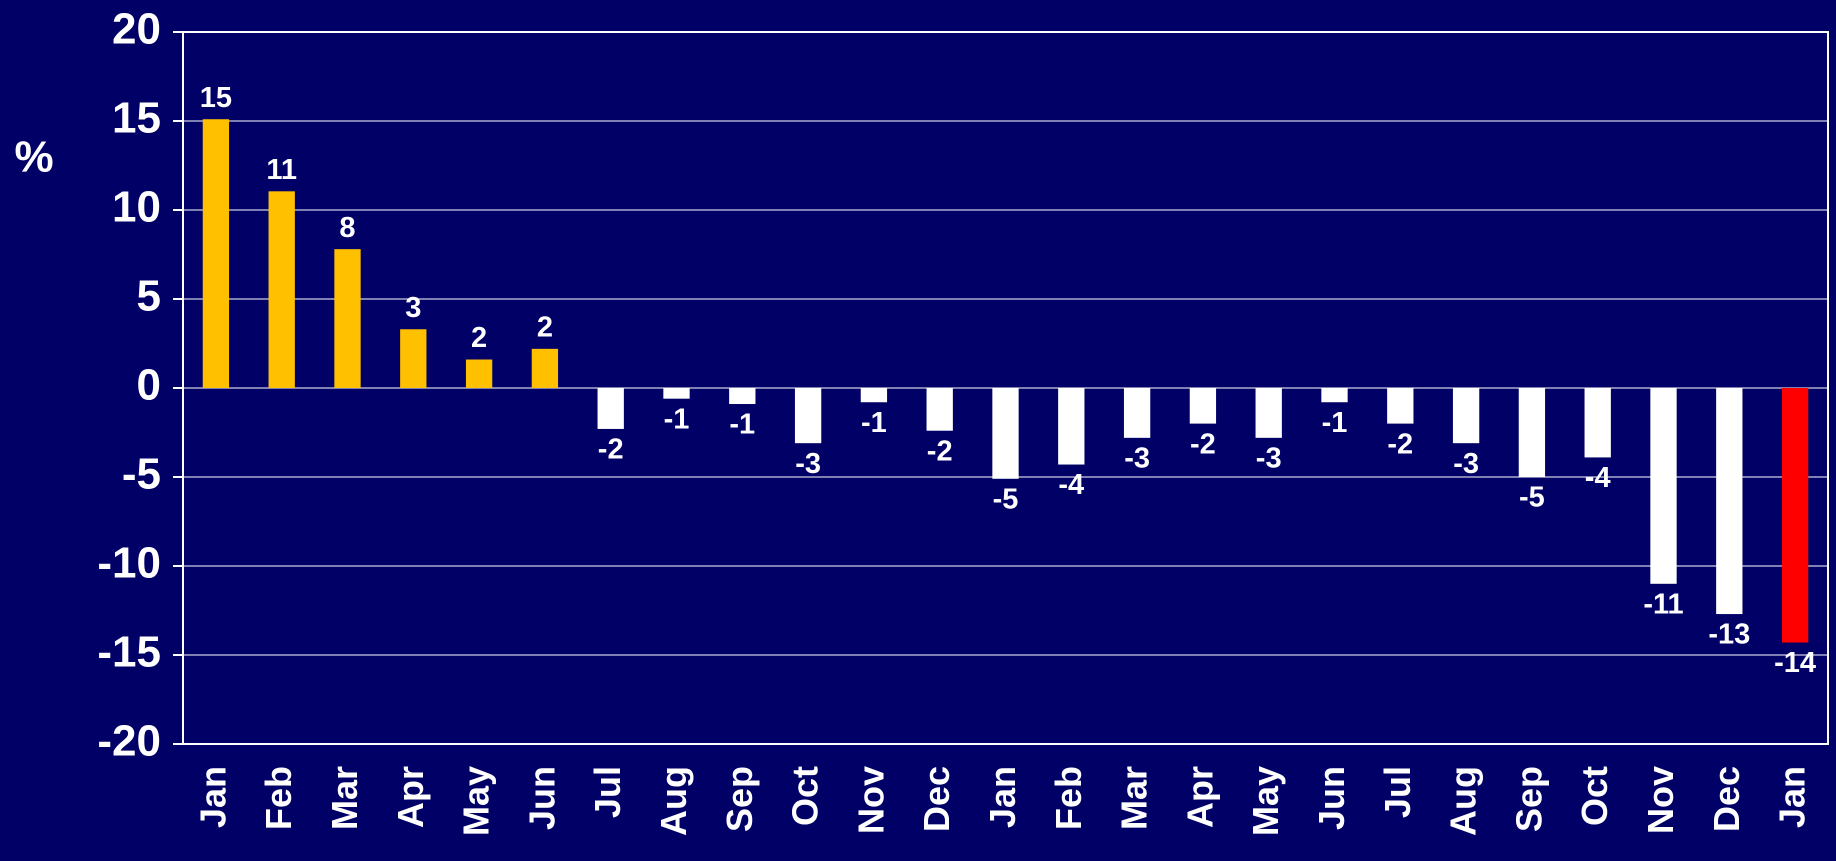  I want to click on y-tick-label: 15, so click(136, 118).